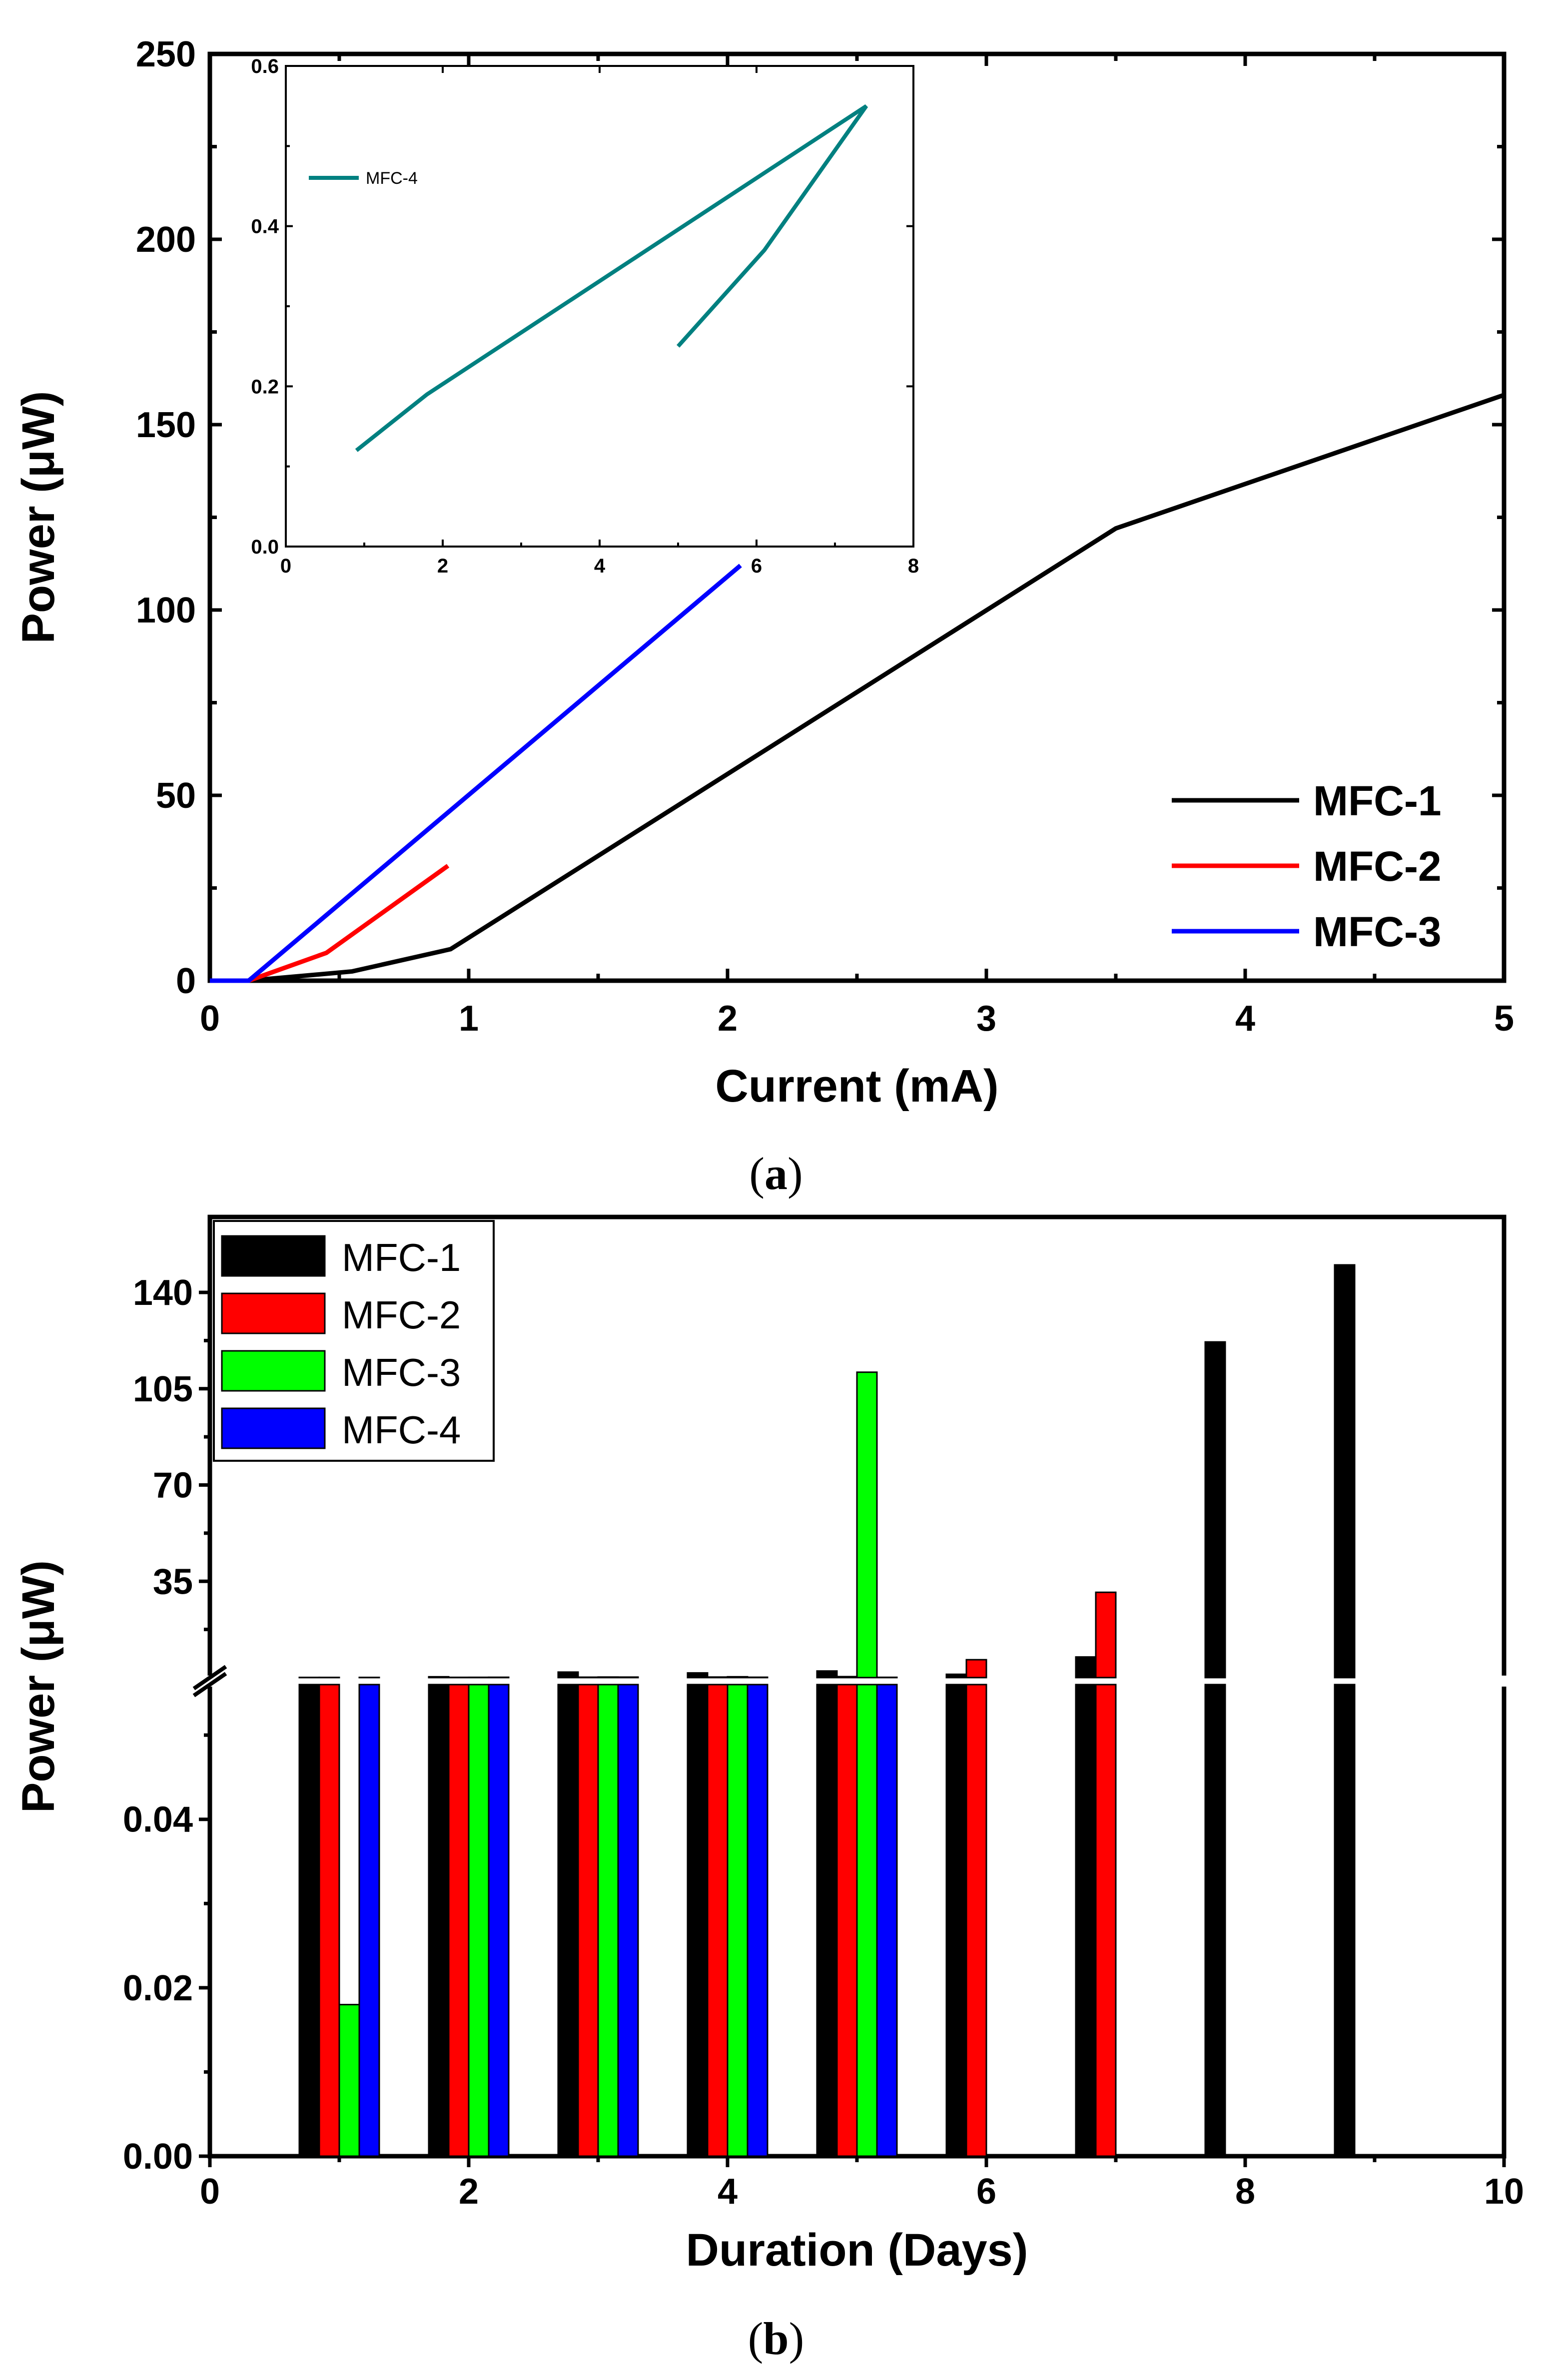 Image resolution: width=1552 pixels, height=2380 pixels. Describe the element at coordinates (265, 66) in the screenshot. I see `inset-y-tick-label: 0.6` at that location.